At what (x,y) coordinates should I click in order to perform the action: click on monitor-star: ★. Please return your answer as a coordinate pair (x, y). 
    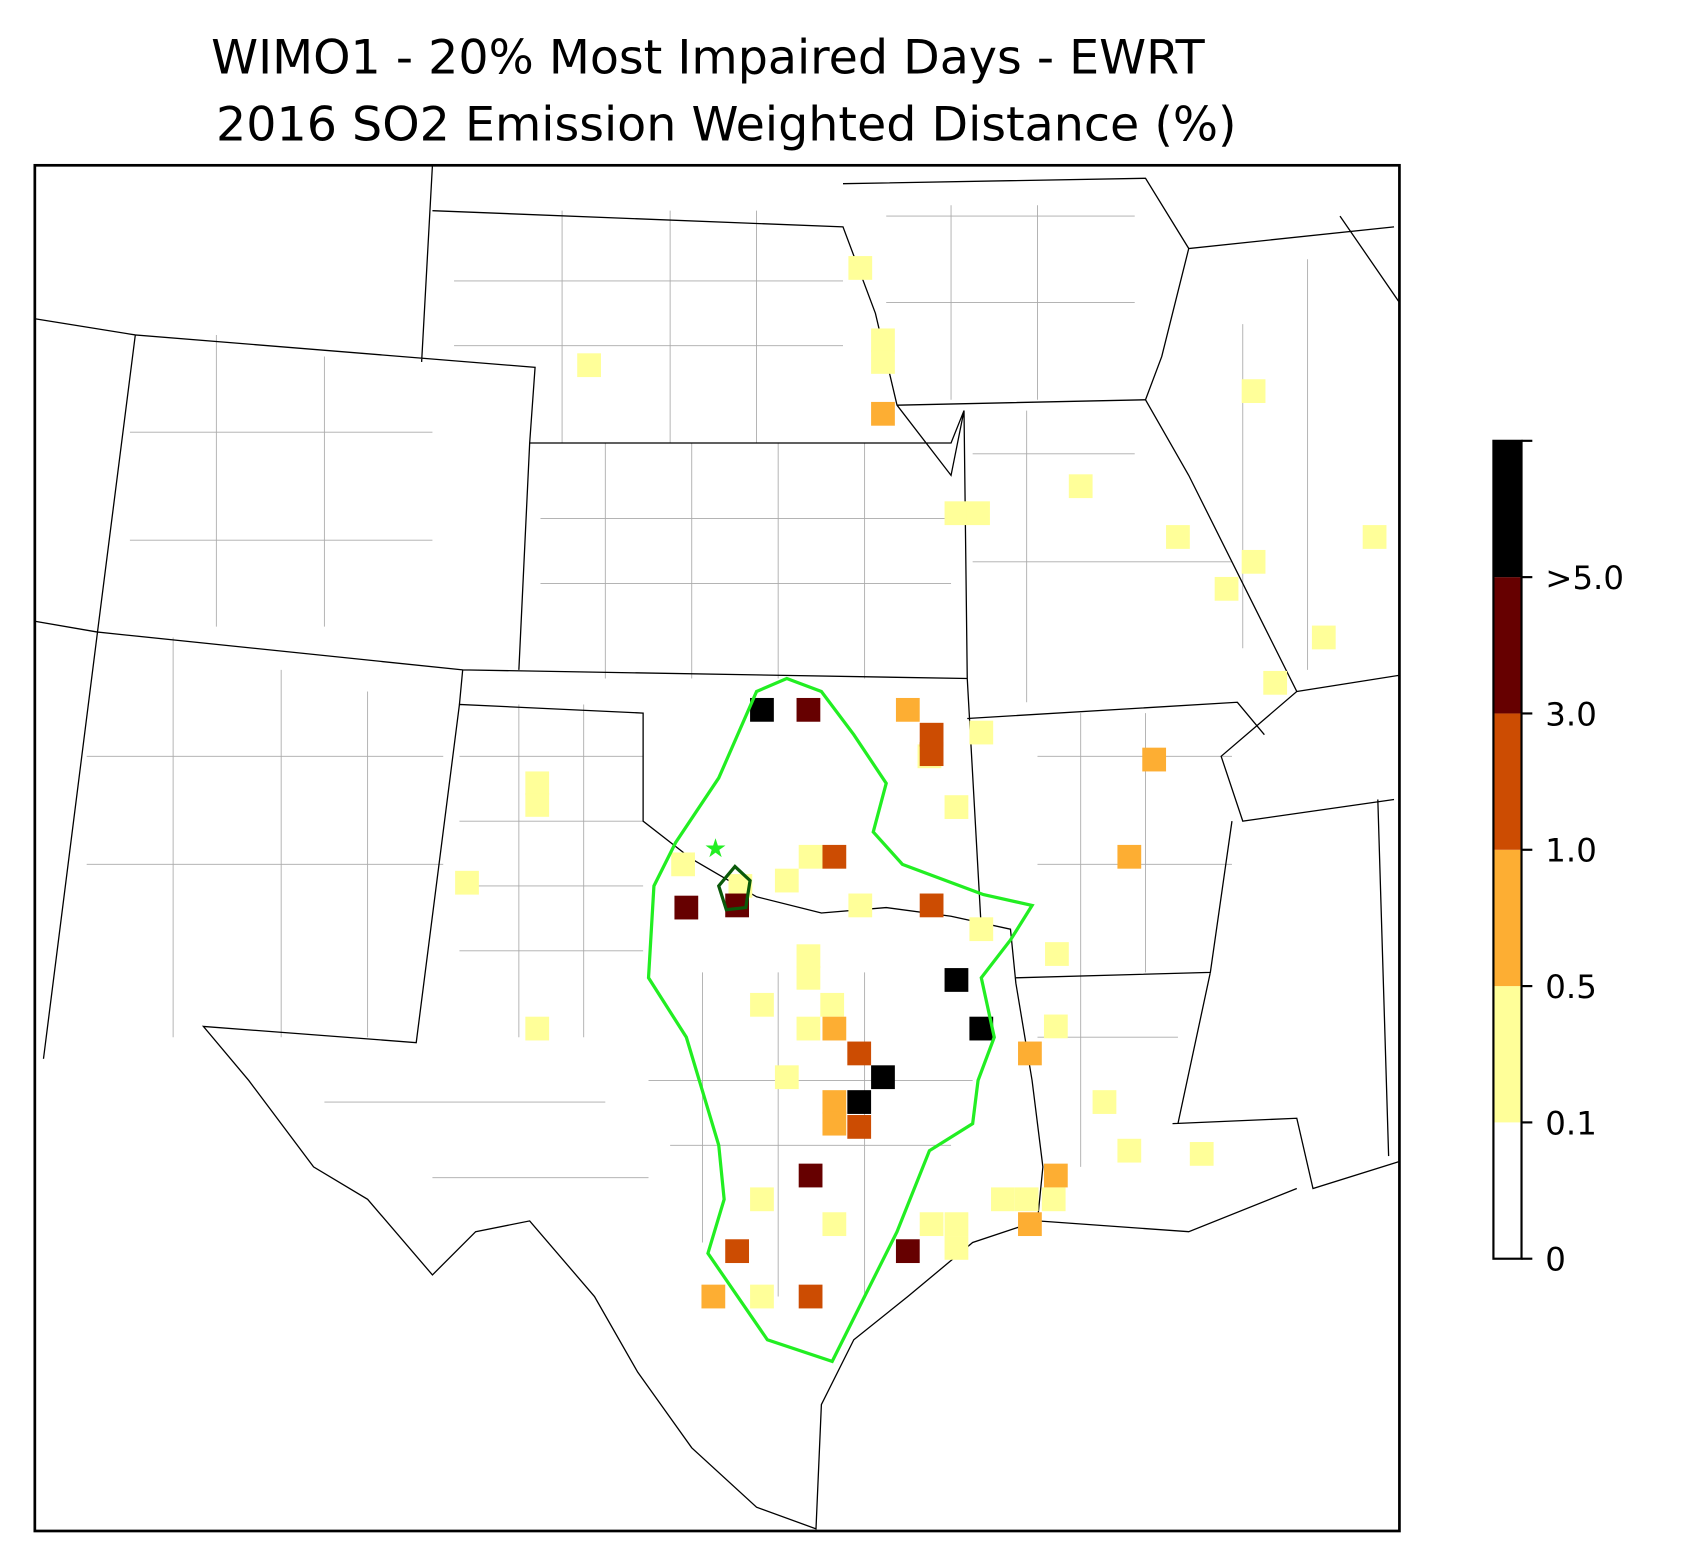
    Looking at the image, I should click on (715, 849).